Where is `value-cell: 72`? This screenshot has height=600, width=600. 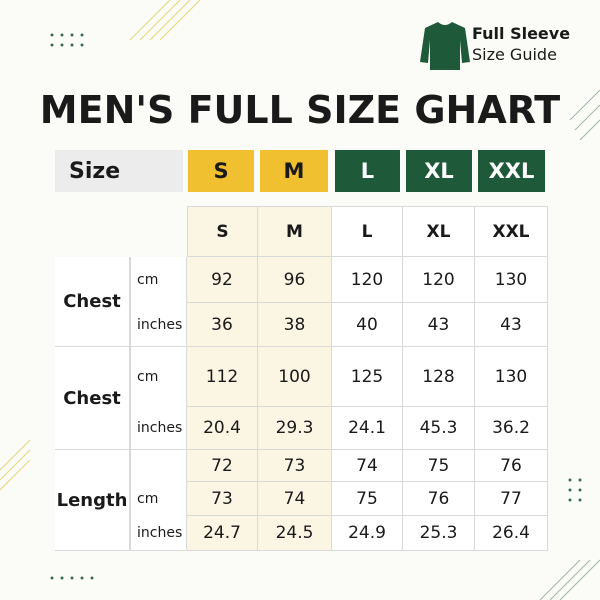 value-cell: 72 is located at coordinates (222, 466).